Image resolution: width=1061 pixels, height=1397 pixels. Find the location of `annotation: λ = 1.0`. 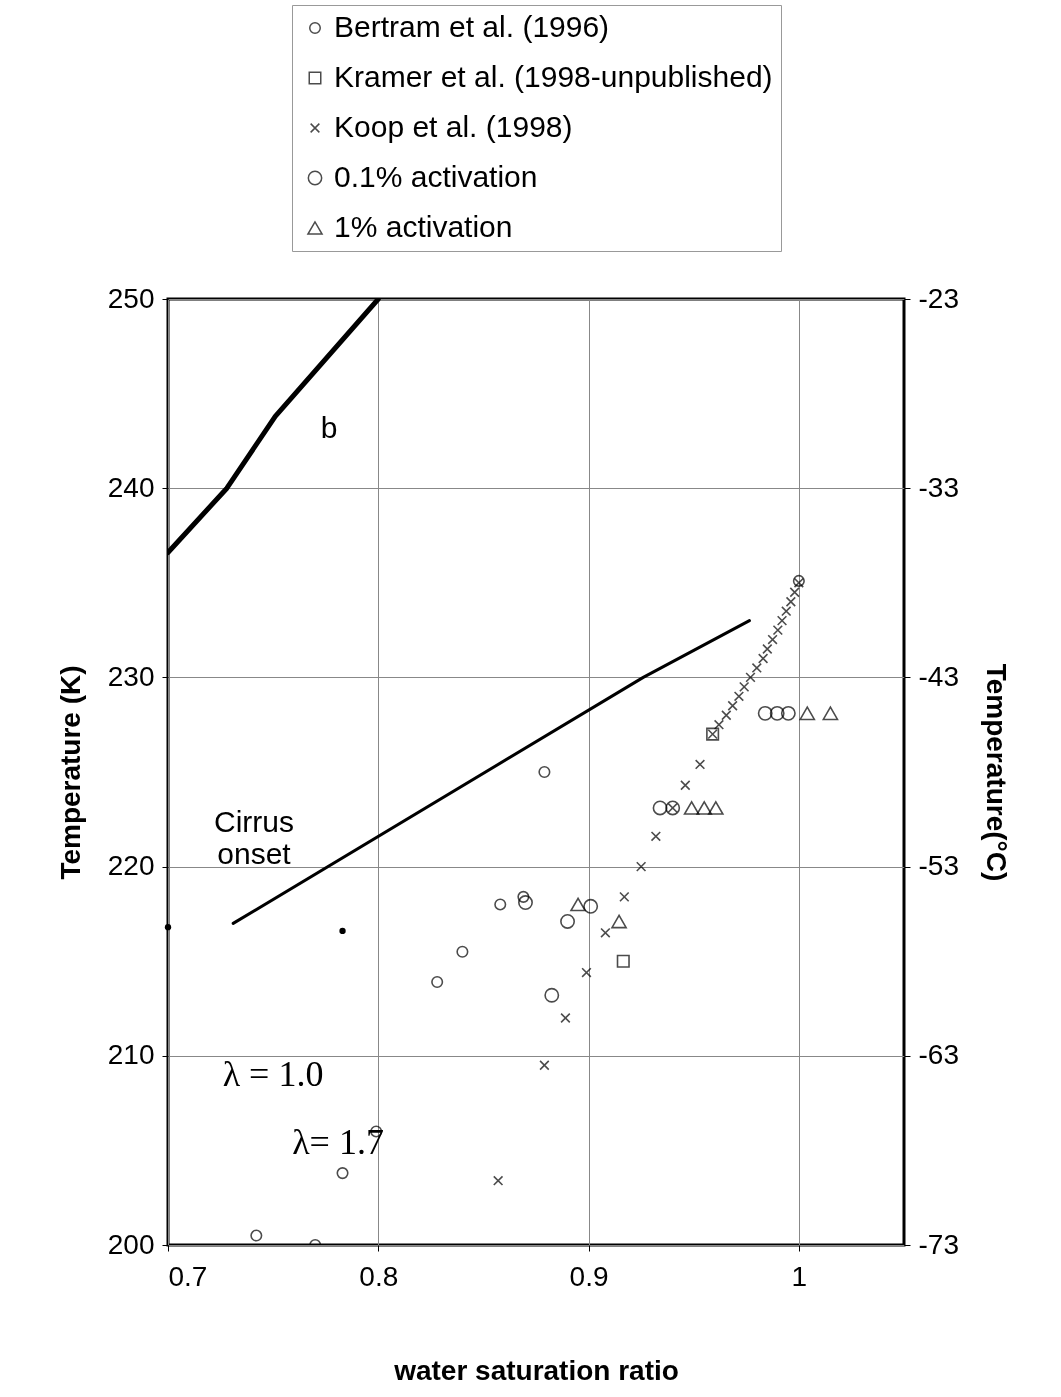

annotation: λ = 1.0 is located at coordinates (273, 1074).